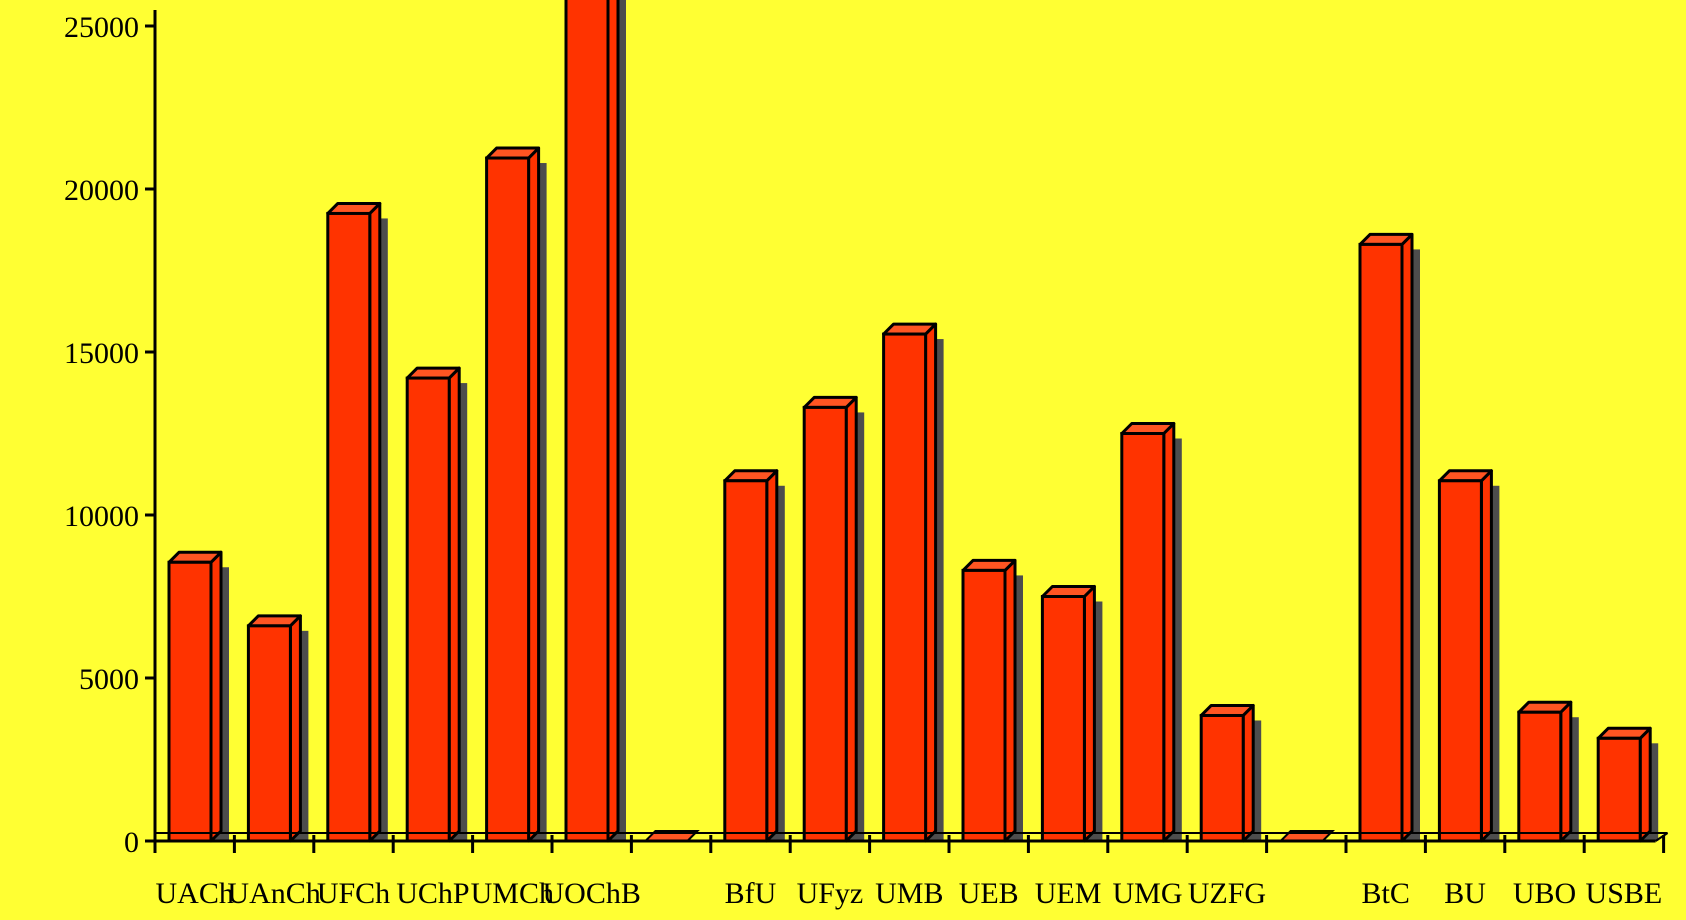  What do you see at coordinates (1465, 893) in the screenshot?
I see `x-tick-label: BU` at bounding box center [1465, 893].